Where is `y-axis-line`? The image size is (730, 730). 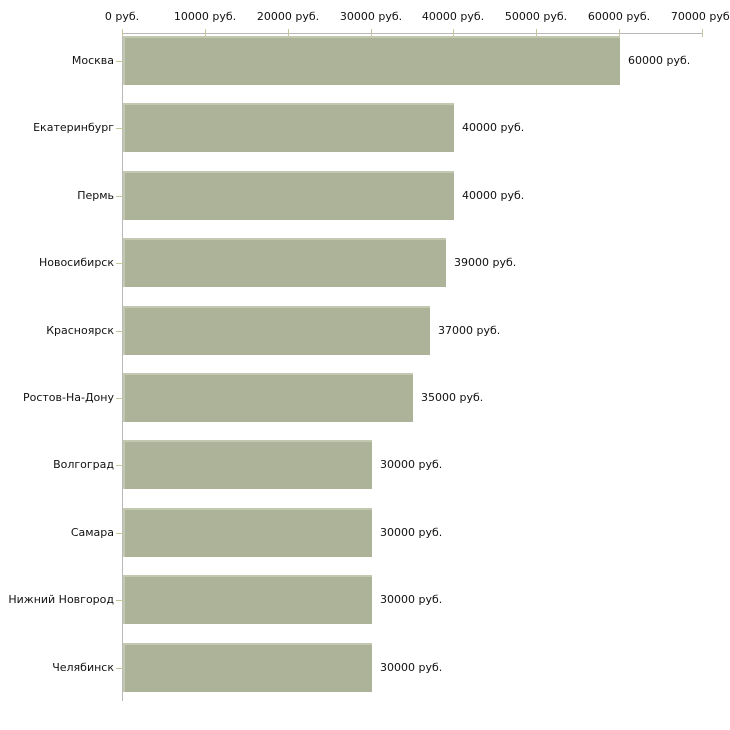 y-axis-line is located at coordinates (122, 367).